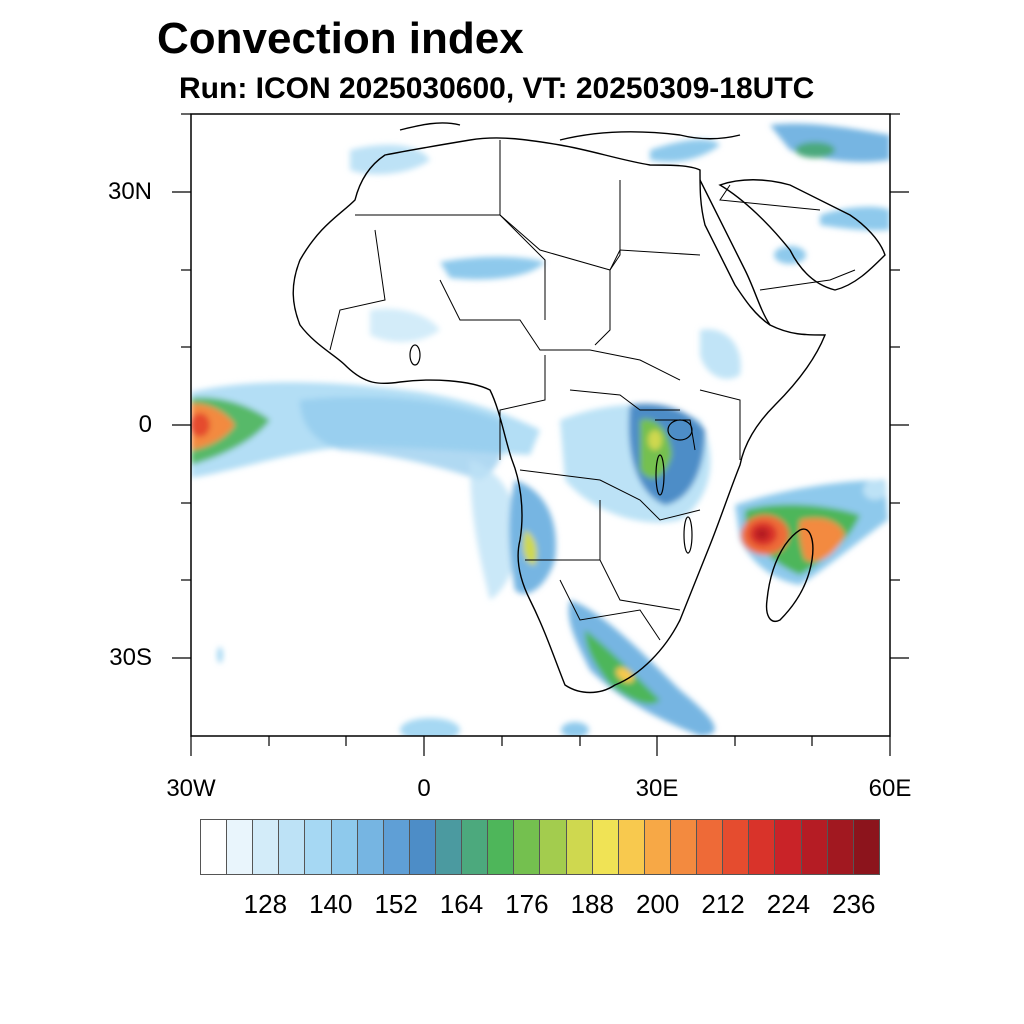 Image resolution: width=1024 pixels, height=1024 pixels. What do you see at coordinates (396, 904) in the screenshot?
I see `colorbar-label: 152` at bounding box center [396, 904].